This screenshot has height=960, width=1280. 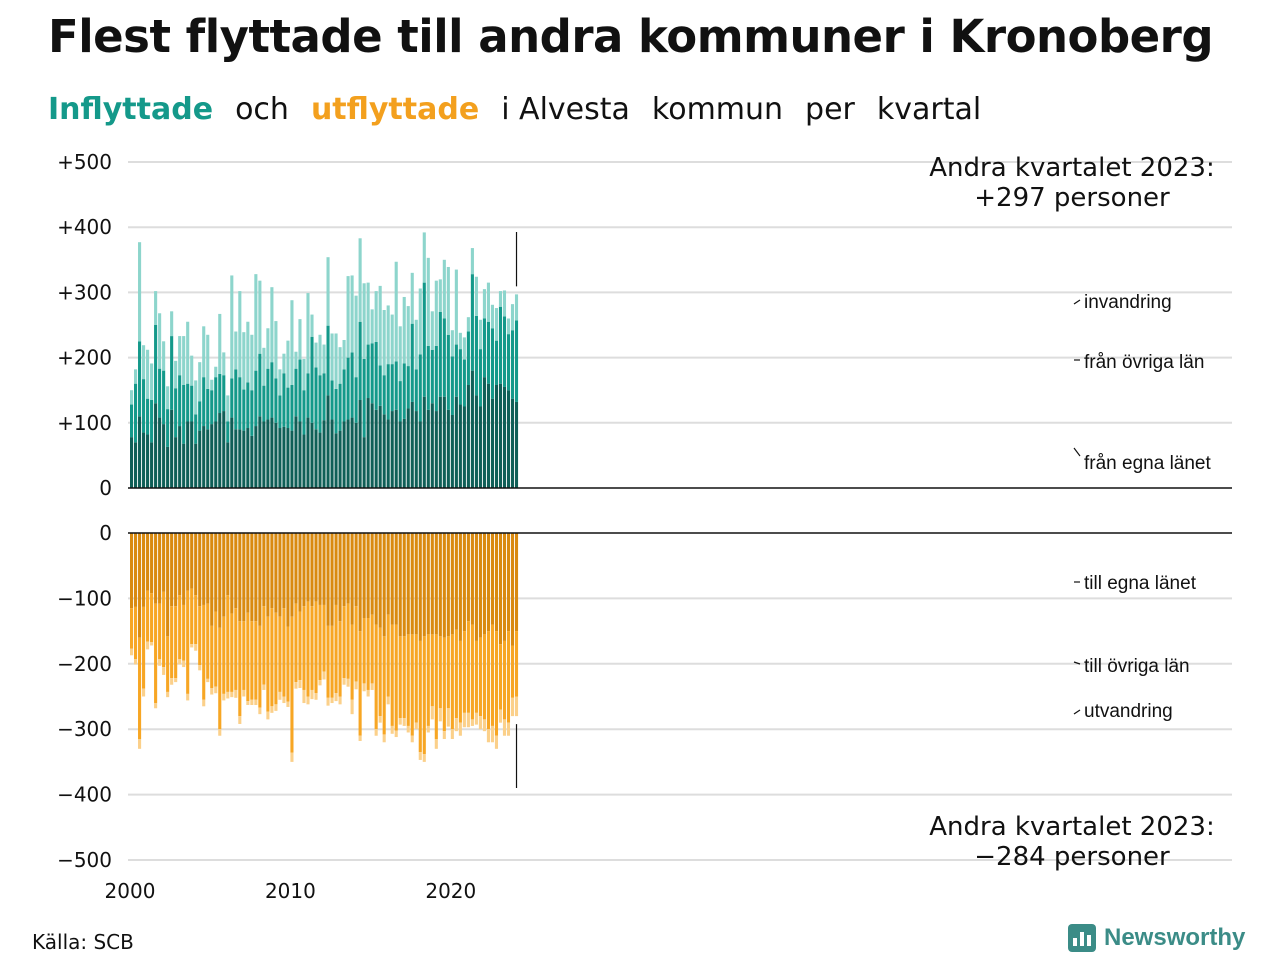 What do you see at coordinates (717, 109) in the screenshot?
I see `subtitle-kommun: kommun` at bounding box center [717, 109].